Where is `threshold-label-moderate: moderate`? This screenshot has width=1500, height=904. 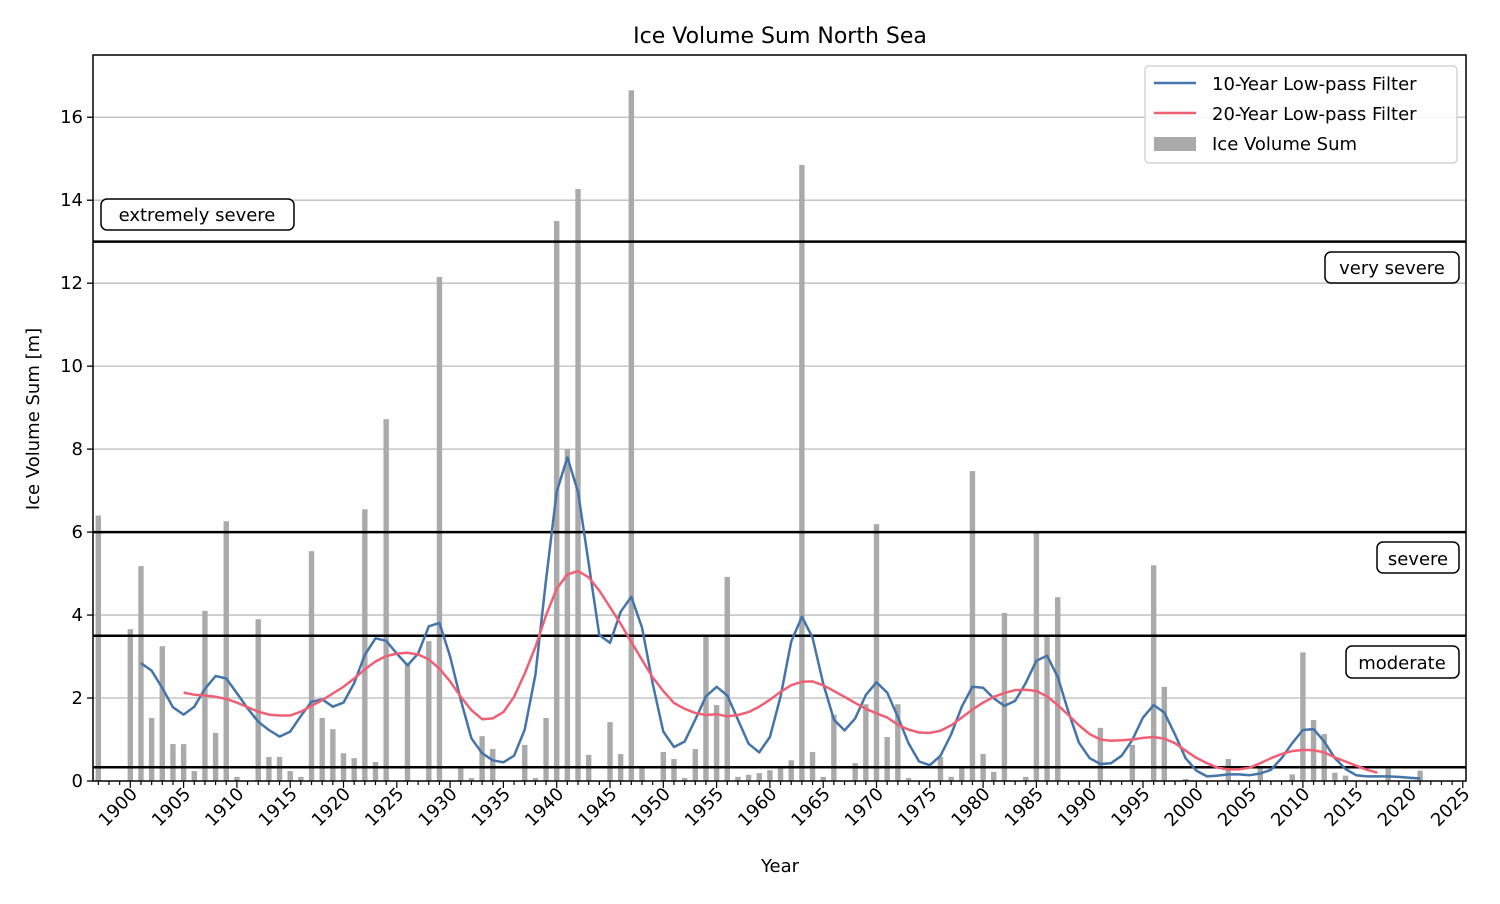 threshold-label-moderate: moderate is located at coordinates (1402, 662).